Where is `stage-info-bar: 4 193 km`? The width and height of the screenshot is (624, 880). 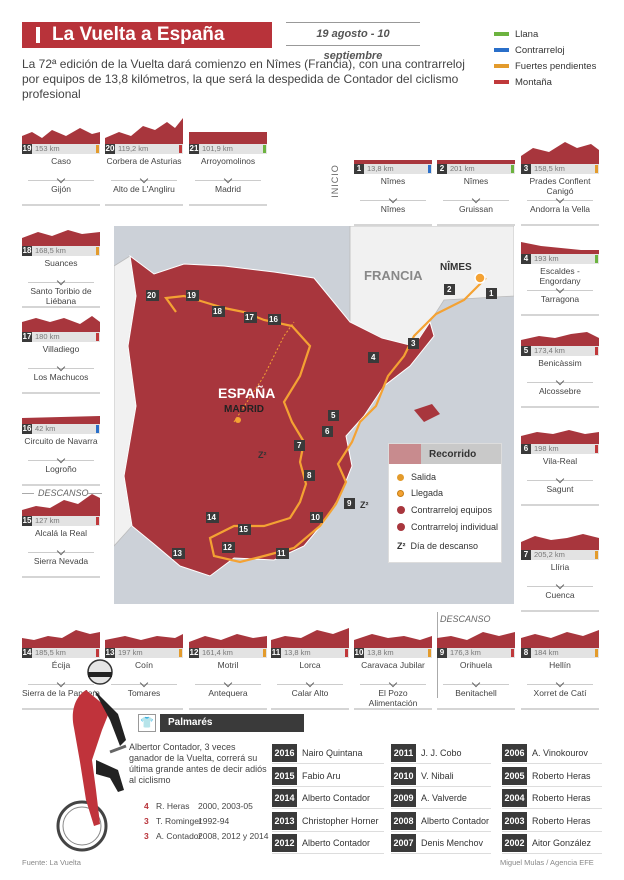
stage-info-bar: 4 193 km is located at coordinates (560, 259).